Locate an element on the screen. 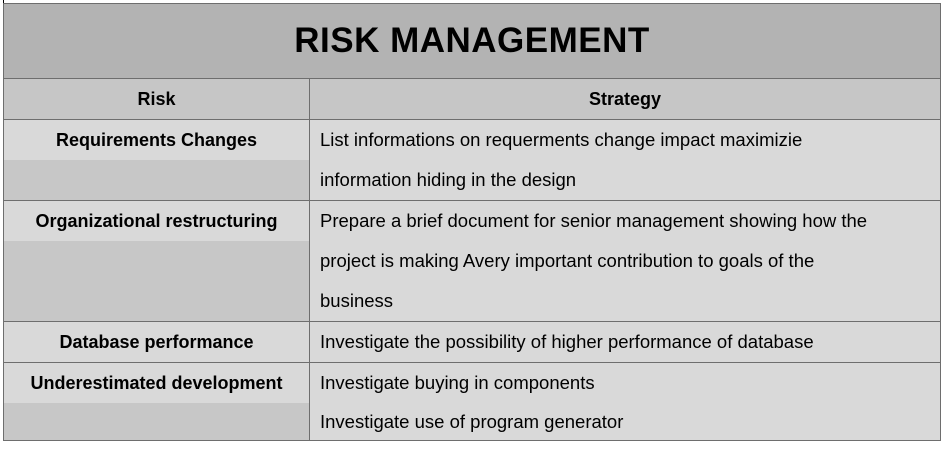 The height and width of the screenshot is (453, 948). risk-label: Organizational restructuring is located at coordinates (156, 221).